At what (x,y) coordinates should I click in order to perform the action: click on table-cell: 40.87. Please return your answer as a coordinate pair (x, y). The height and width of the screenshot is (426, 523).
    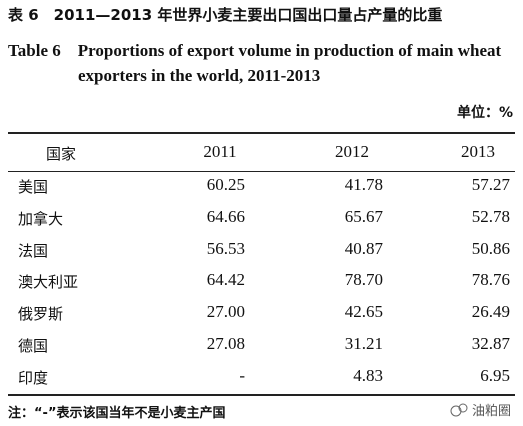
    Looking at the image, I should click on (363, 248).